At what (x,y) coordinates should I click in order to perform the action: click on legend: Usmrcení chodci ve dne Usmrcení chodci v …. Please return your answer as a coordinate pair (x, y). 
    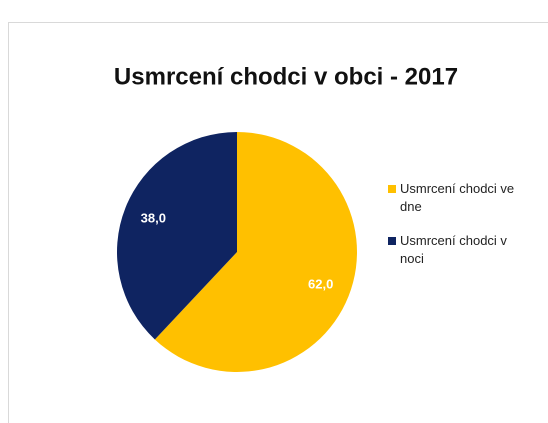
    Looking at the image, I should click on (463, 232).